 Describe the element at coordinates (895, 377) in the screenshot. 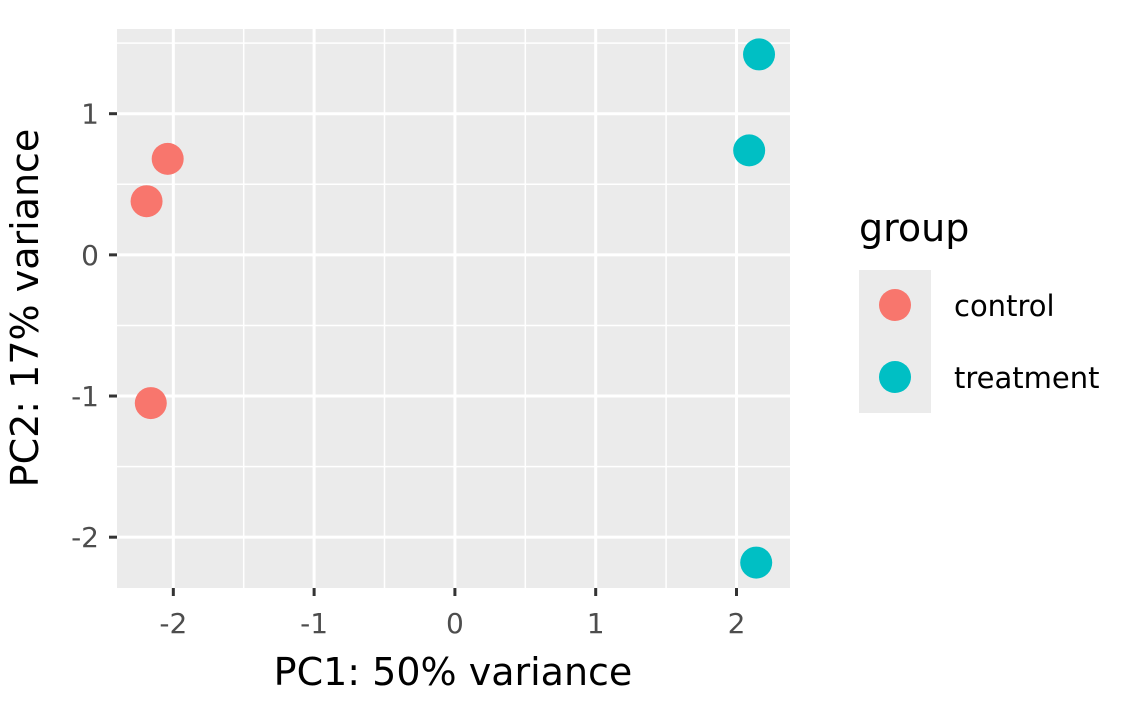

I see `legend-key-treatment` at that location.